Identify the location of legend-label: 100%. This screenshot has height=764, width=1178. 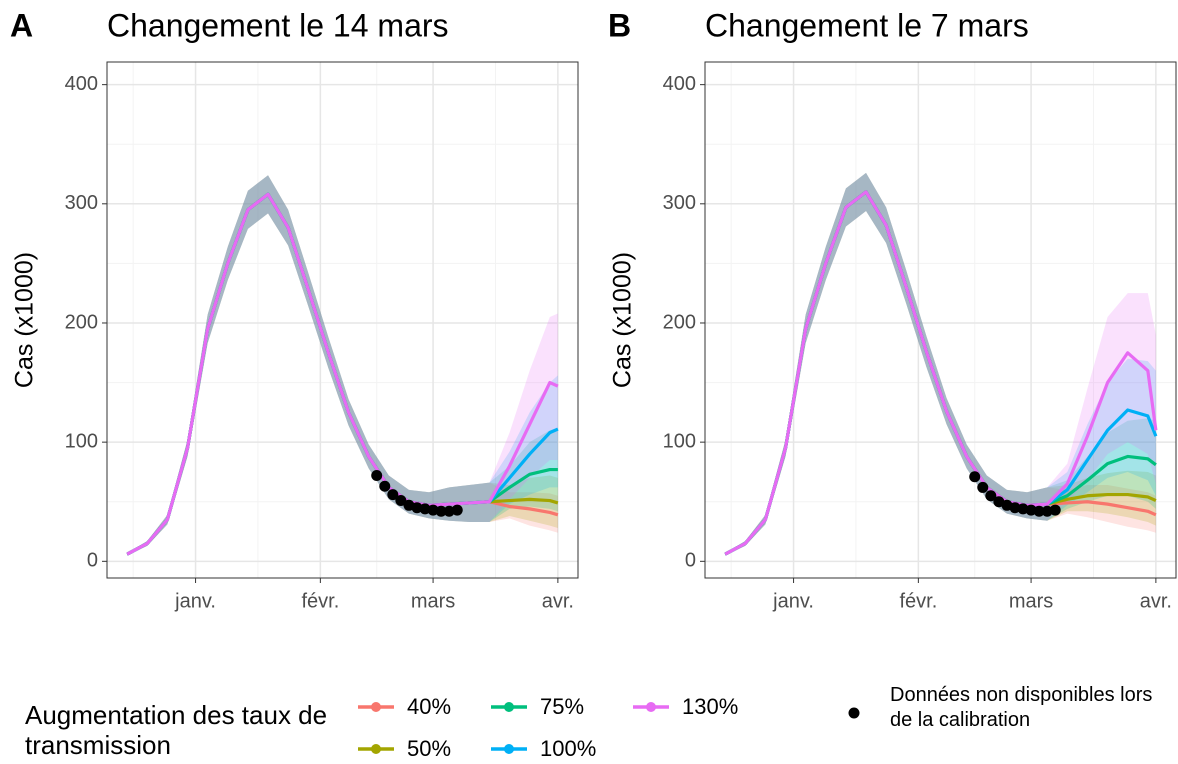
(568, 748).